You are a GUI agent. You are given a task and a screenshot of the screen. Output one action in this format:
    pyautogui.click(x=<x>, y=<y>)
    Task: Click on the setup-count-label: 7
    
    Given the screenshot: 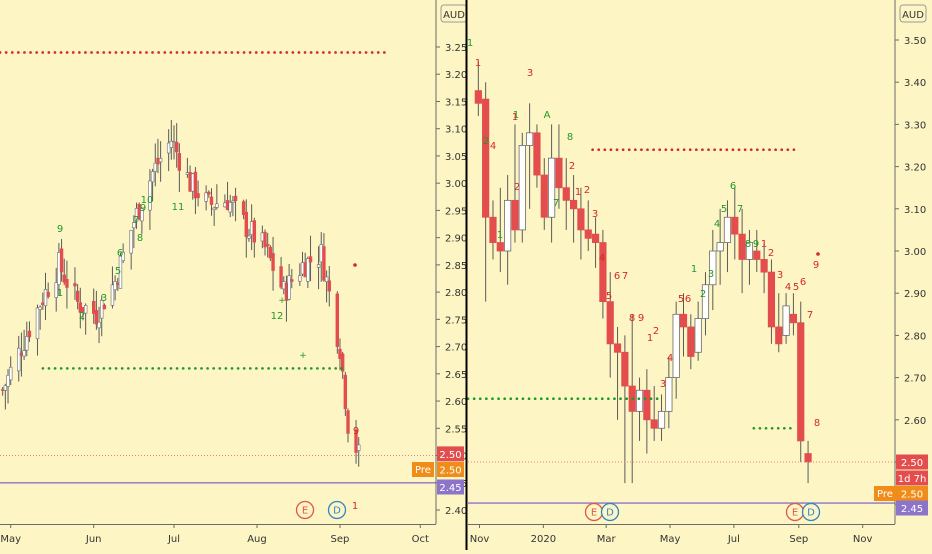 What is the action you would take?
    pyautogui.click(x=556, y=203)
    